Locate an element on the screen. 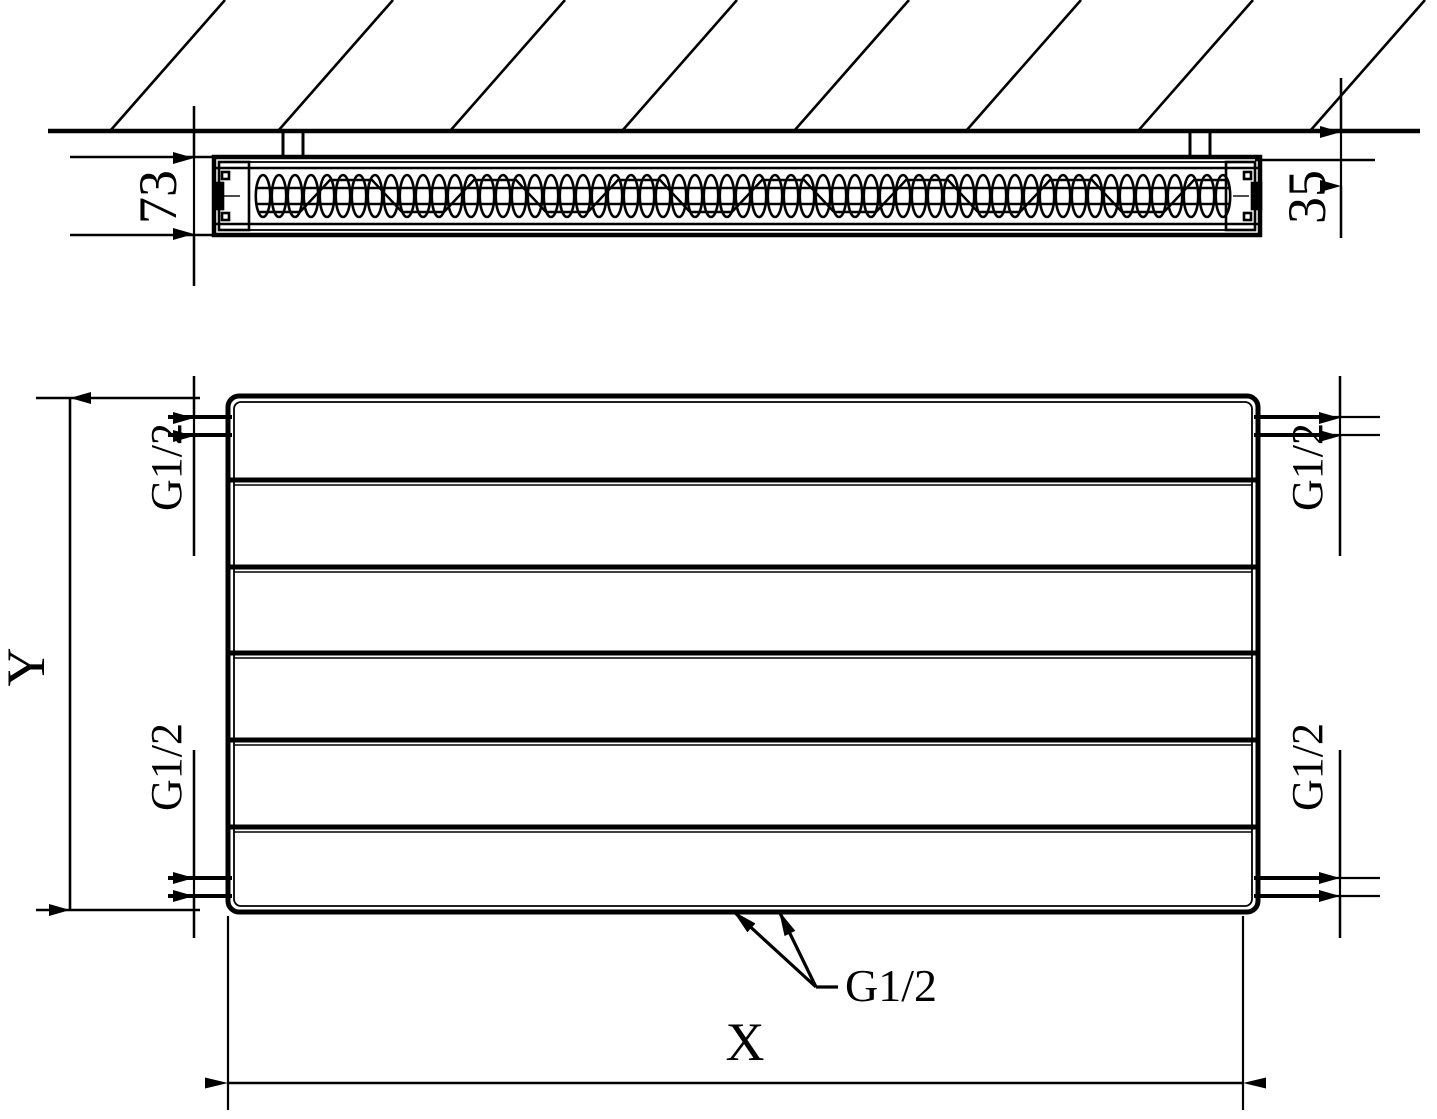  label-g12-leader: G1/2 is located at coordinates (891, 985).